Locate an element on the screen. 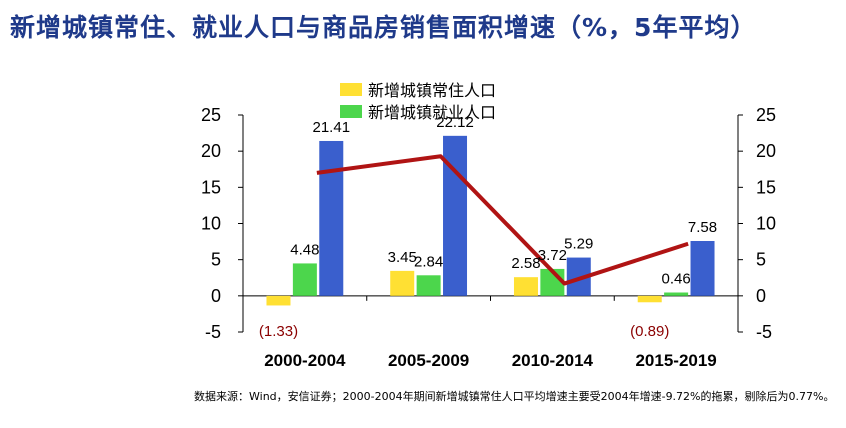 The height and width of the screenshot is (428, 846). chart-line is located at coordinates (502, 220).